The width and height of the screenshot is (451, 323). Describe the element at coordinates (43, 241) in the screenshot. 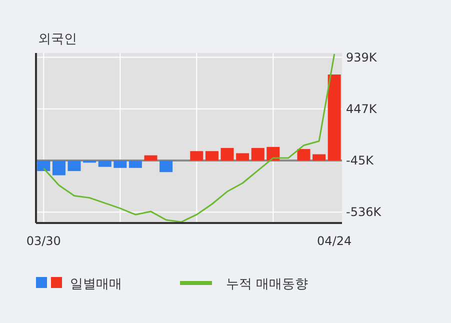

I see `x-tick-label: 03/30` at that location.